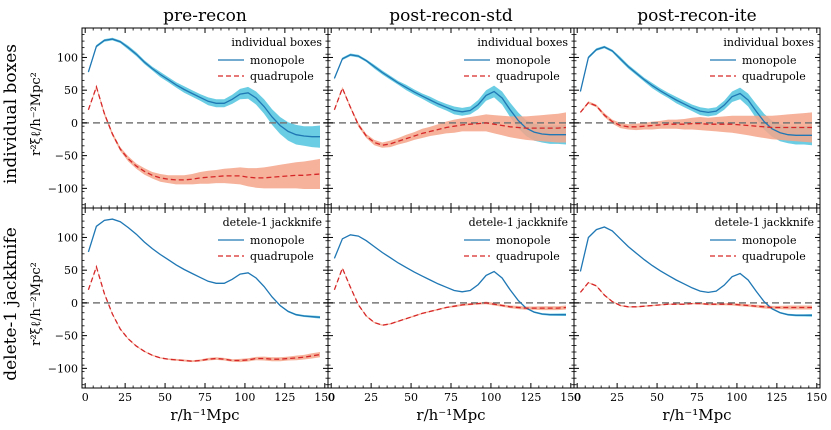 Image resolution: width=831 pixels, height=430 pixels. Describe the element at coordinates (451, 16) in the screenshot. I see `column-title-post-recon-std: post-recon-std` at that location.